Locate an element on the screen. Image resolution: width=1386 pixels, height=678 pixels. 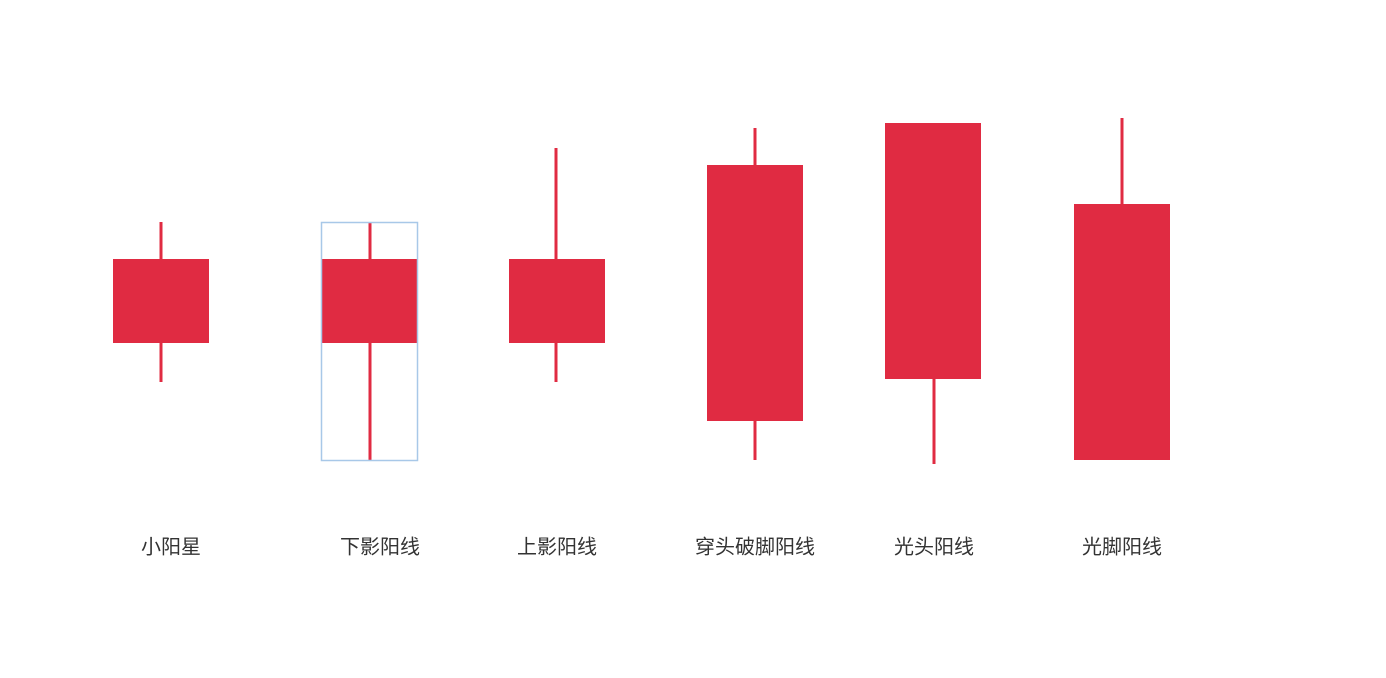
candle-label: 下影阳线 is located at coordinates (380, 547).